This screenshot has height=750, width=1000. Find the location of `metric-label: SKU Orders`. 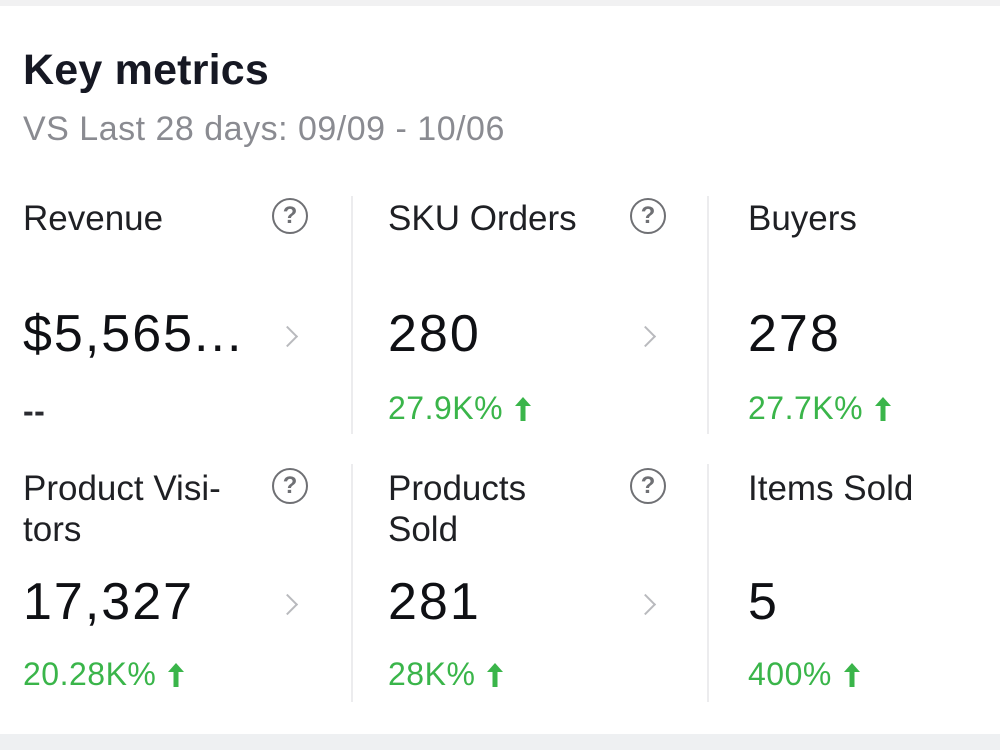

metric-label: SKU Orders is located at coordinates (482, 218).